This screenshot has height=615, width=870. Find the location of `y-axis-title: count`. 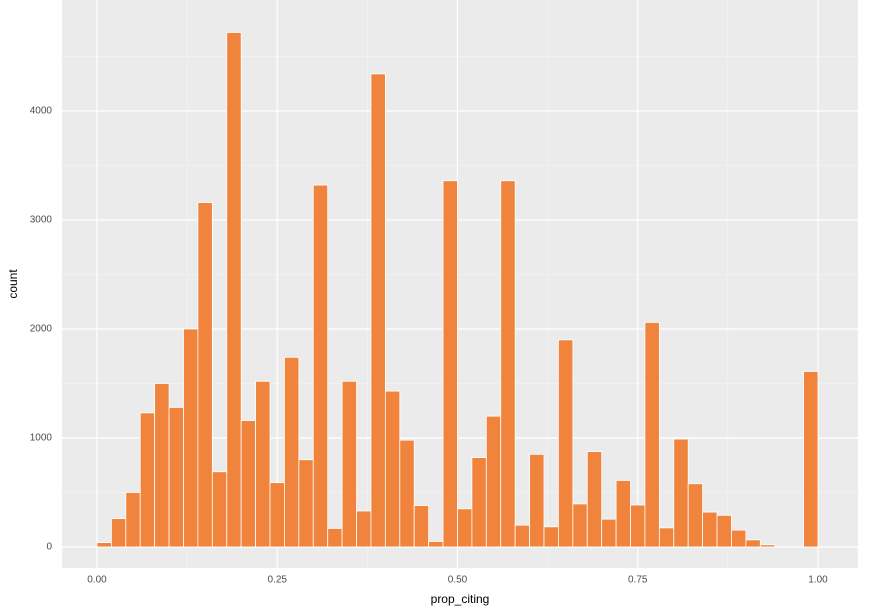

y-axis-title: count is located at coordinates (13, 284).